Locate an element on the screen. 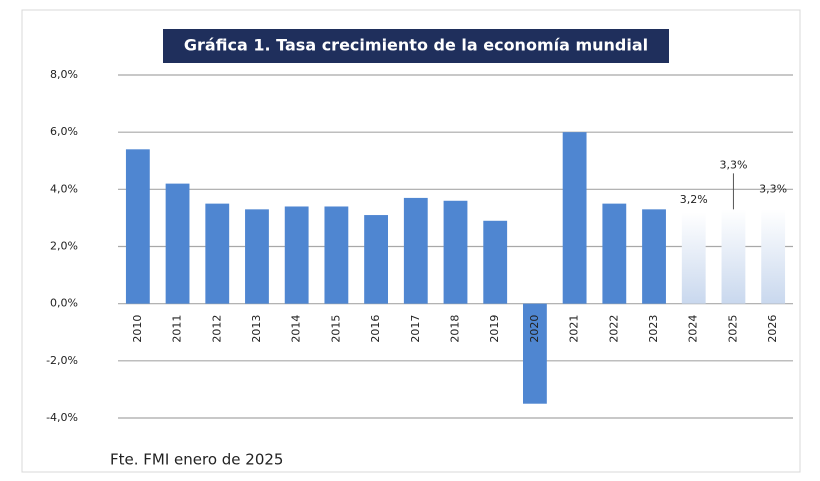 Image resolution: width=820 pixels, height=481 pixels. x-tick-label: 2021 is located at coordinates (574, 329).